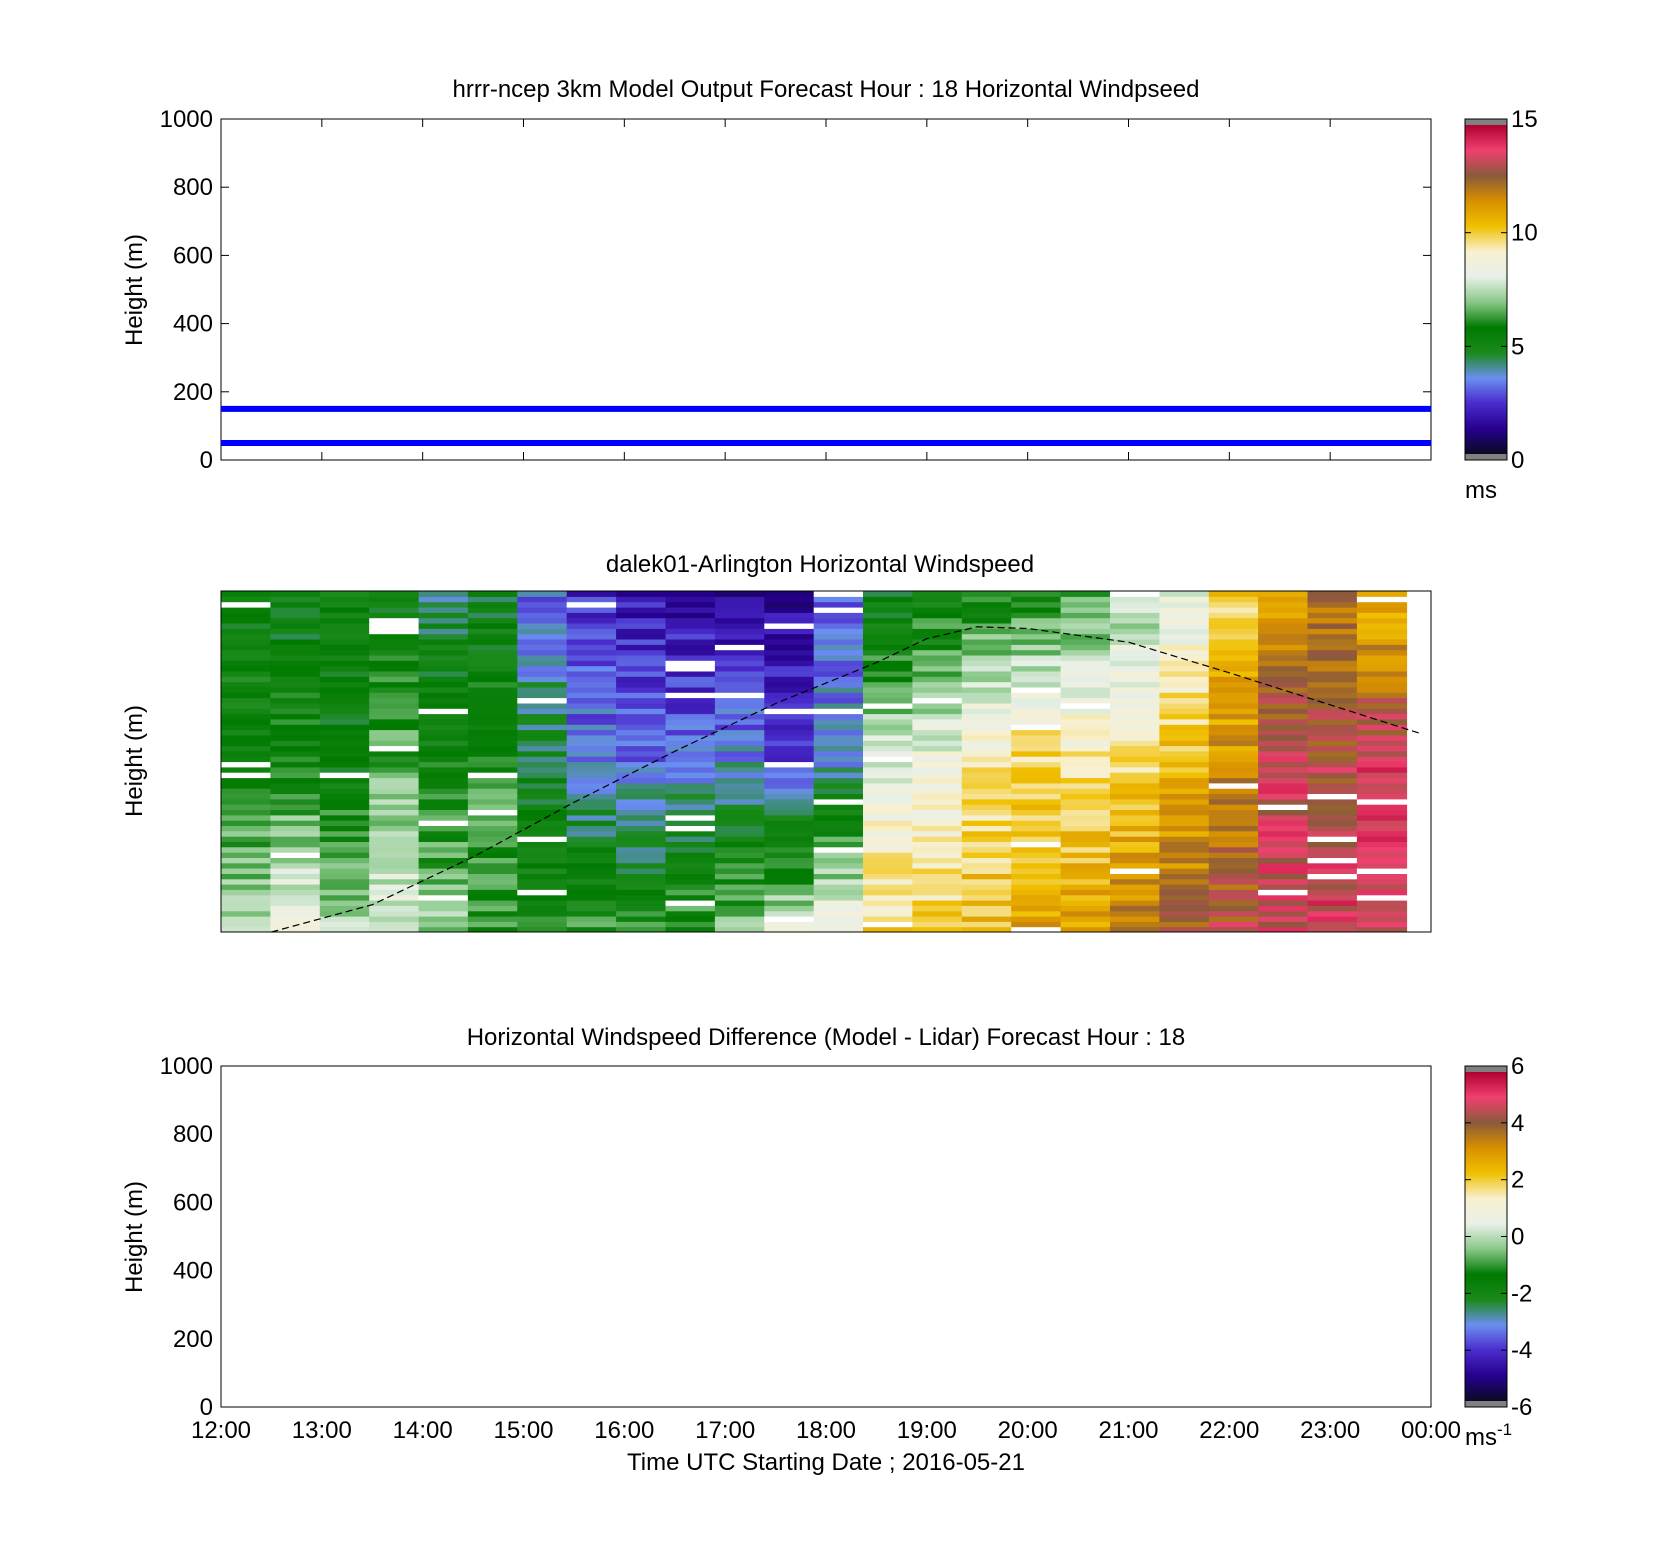  Describe the element at coordinates (1486, 1069) in the screenshot. I see `colorbar-cap-top` at that location.